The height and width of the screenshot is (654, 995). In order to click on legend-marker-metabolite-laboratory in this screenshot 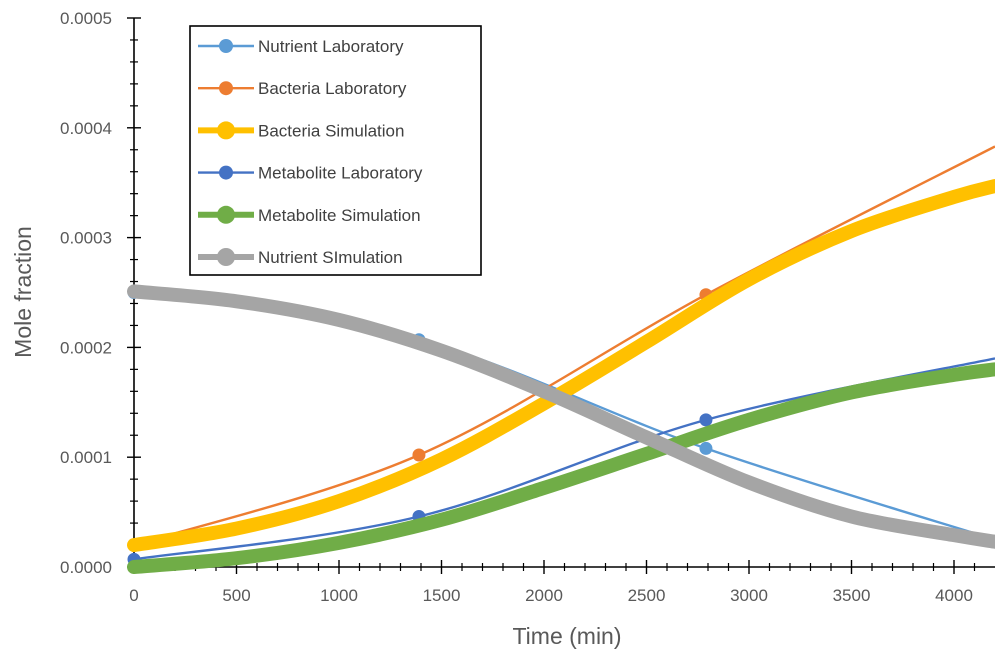, I will do `click(226, 172)`.